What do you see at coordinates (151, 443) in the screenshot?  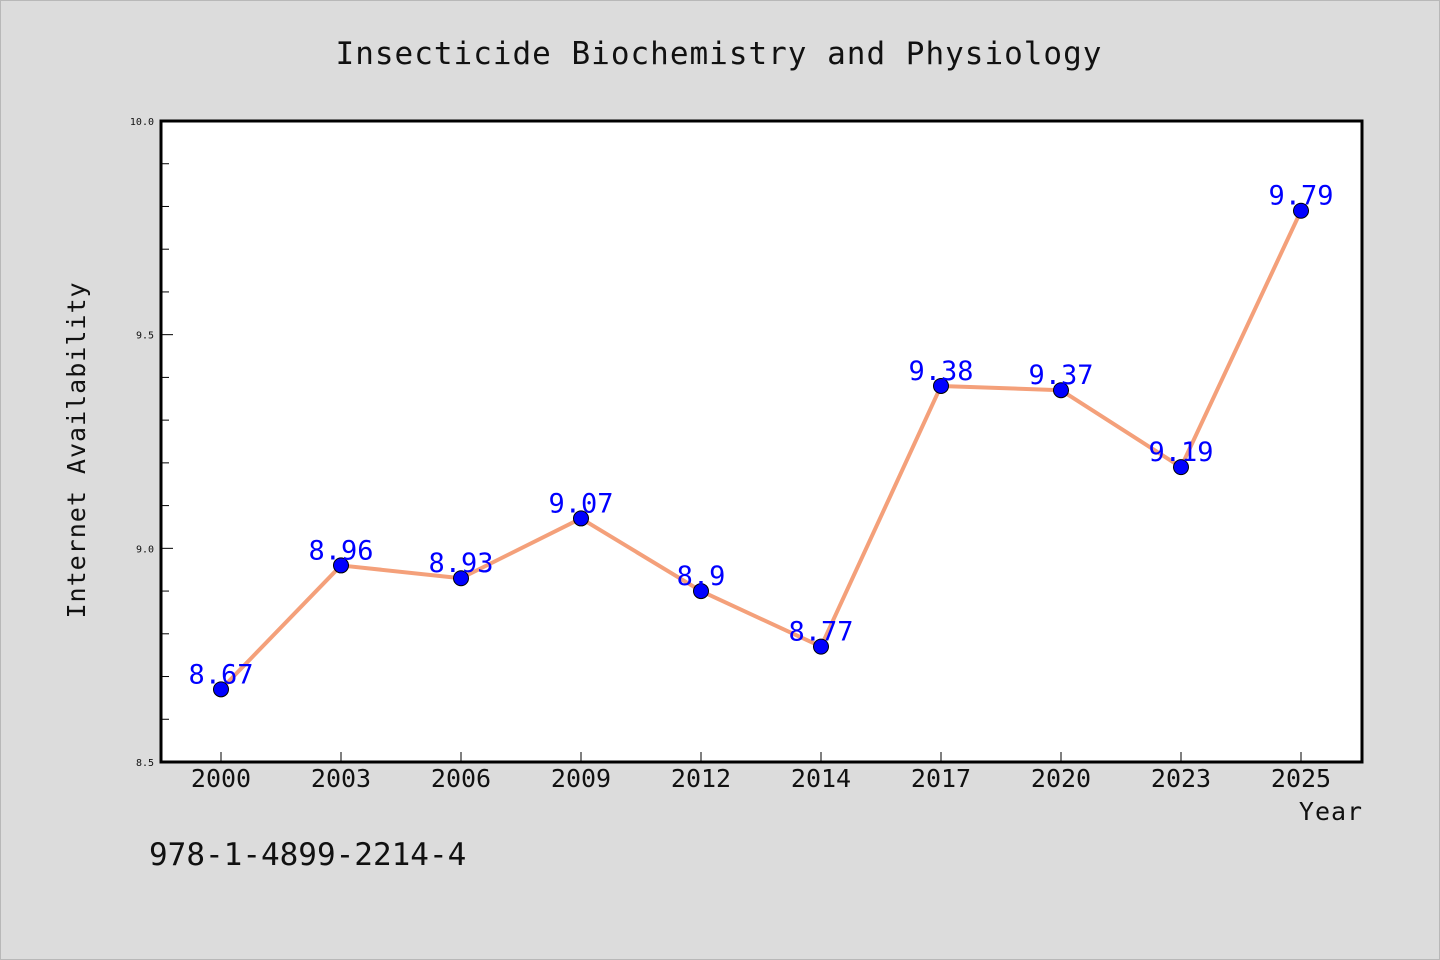 I see `y-axis: 8.5 9.0 9.5 10.0` at bounding box center [151, 443].